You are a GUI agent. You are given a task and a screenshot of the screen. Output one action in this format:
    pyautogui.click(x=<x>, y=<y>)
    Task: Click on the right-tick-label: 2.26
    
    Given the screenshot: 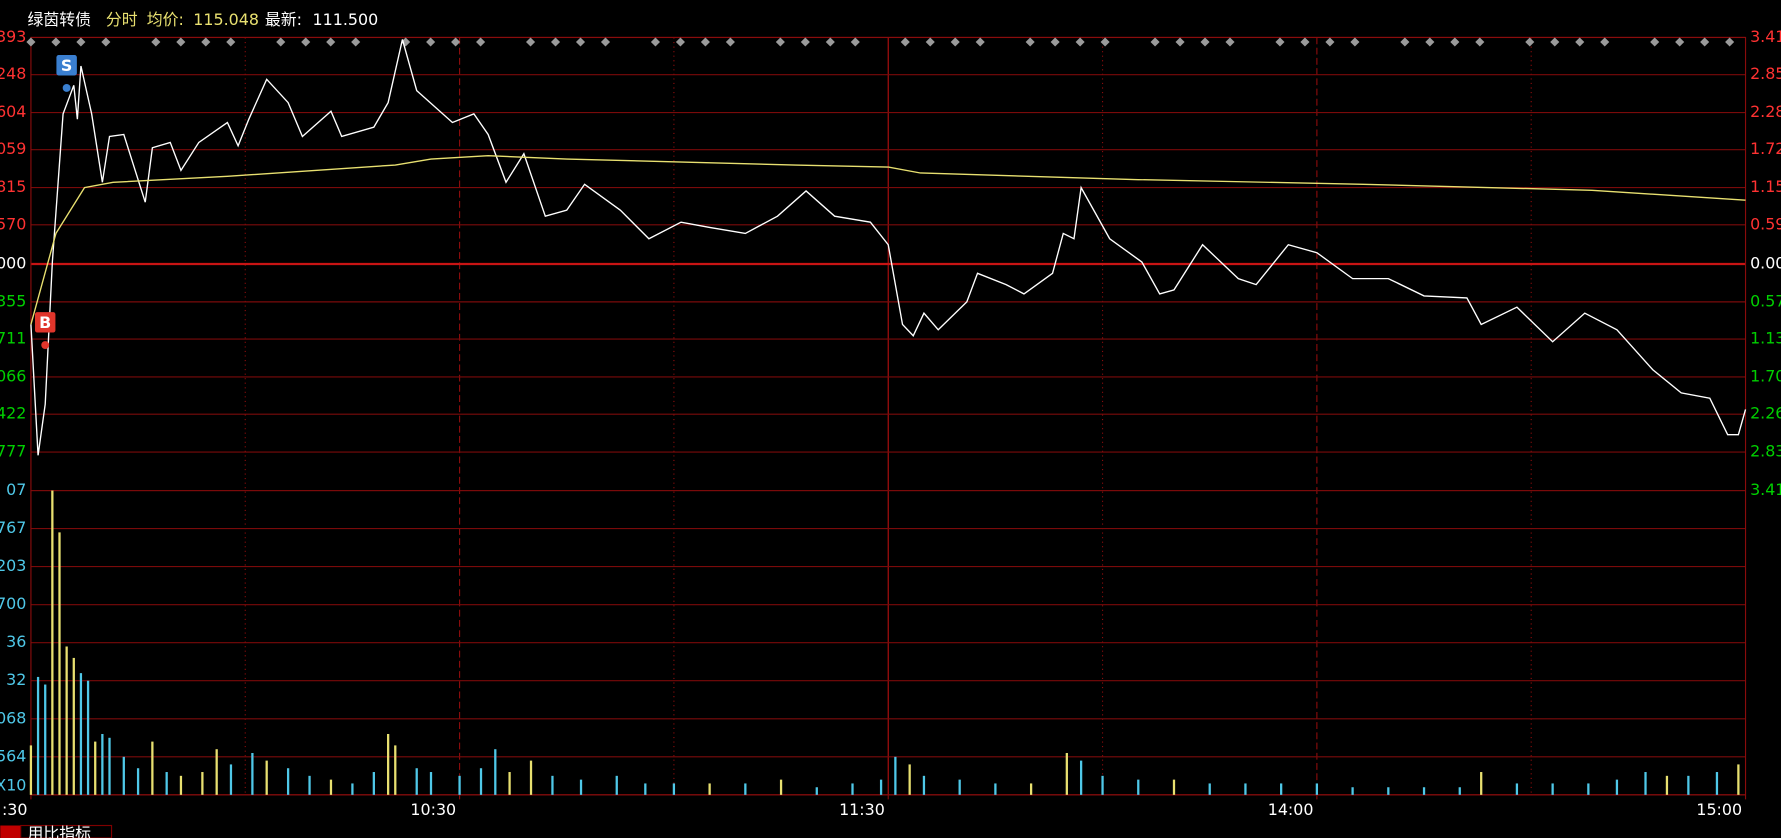 What is the action you would take?
    pyautogui.click(x=1765, y=413)
    